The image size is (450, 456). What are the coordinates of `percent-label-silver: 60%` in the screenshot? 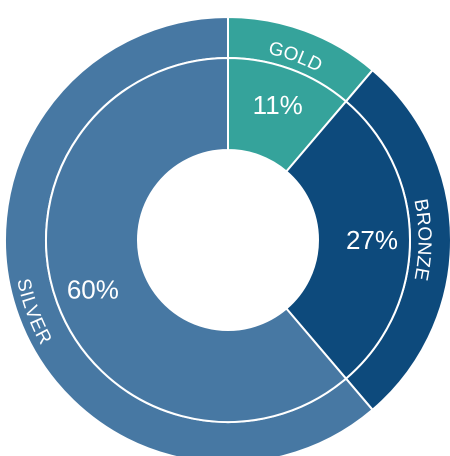 It's located at (93, 290).